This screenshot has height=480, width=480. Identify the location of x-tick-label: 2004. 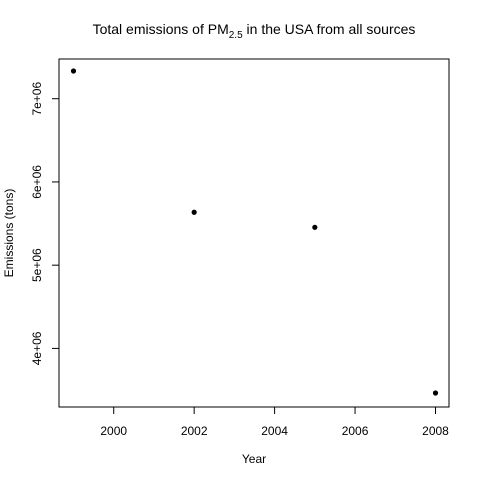
(274, 431).